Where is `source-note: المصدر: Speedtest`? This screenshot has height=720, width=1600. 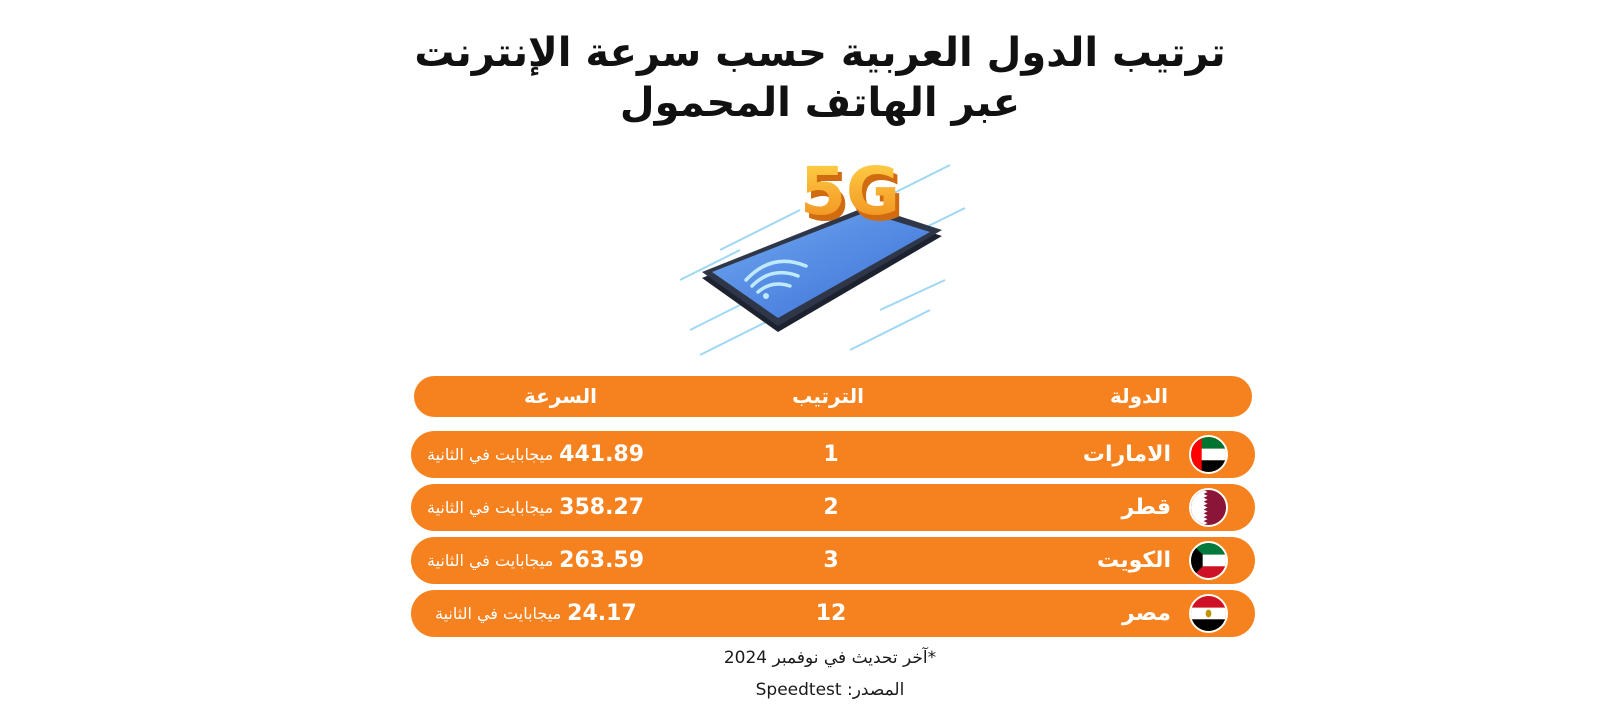 source-note: المصدر: Speedtest is located at coordinates (830, 690).